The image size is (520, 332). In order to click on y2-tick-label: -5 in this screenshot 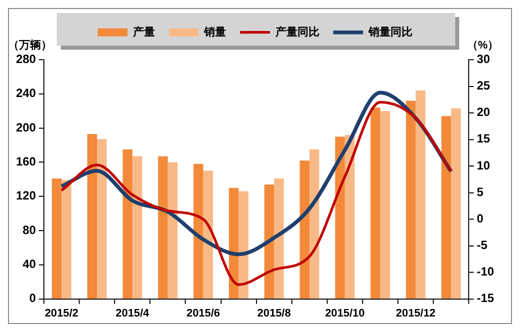, I will do `click(482, 245)`.